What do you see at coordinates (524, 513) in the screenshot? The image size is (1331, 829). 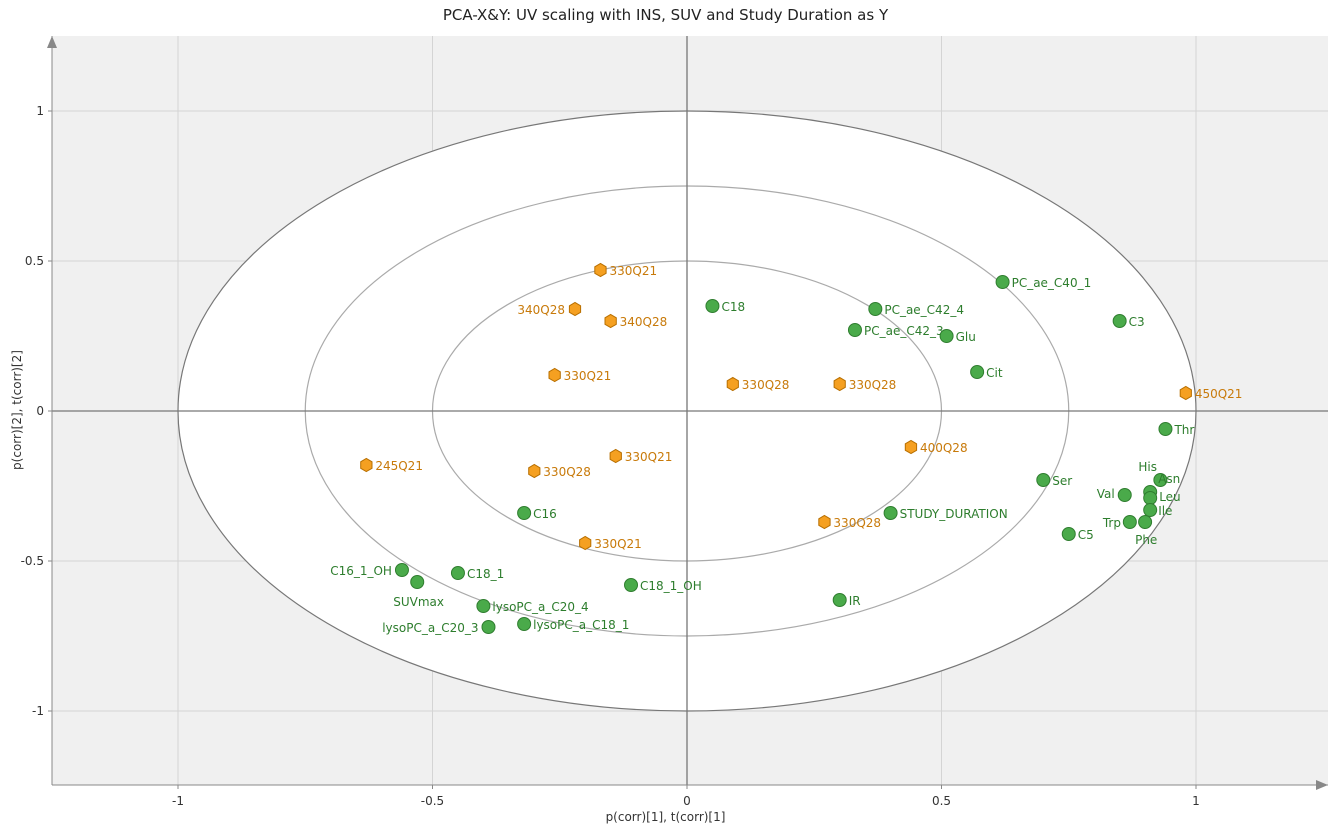 I see `point-C16` at bounding box center [524, 513].